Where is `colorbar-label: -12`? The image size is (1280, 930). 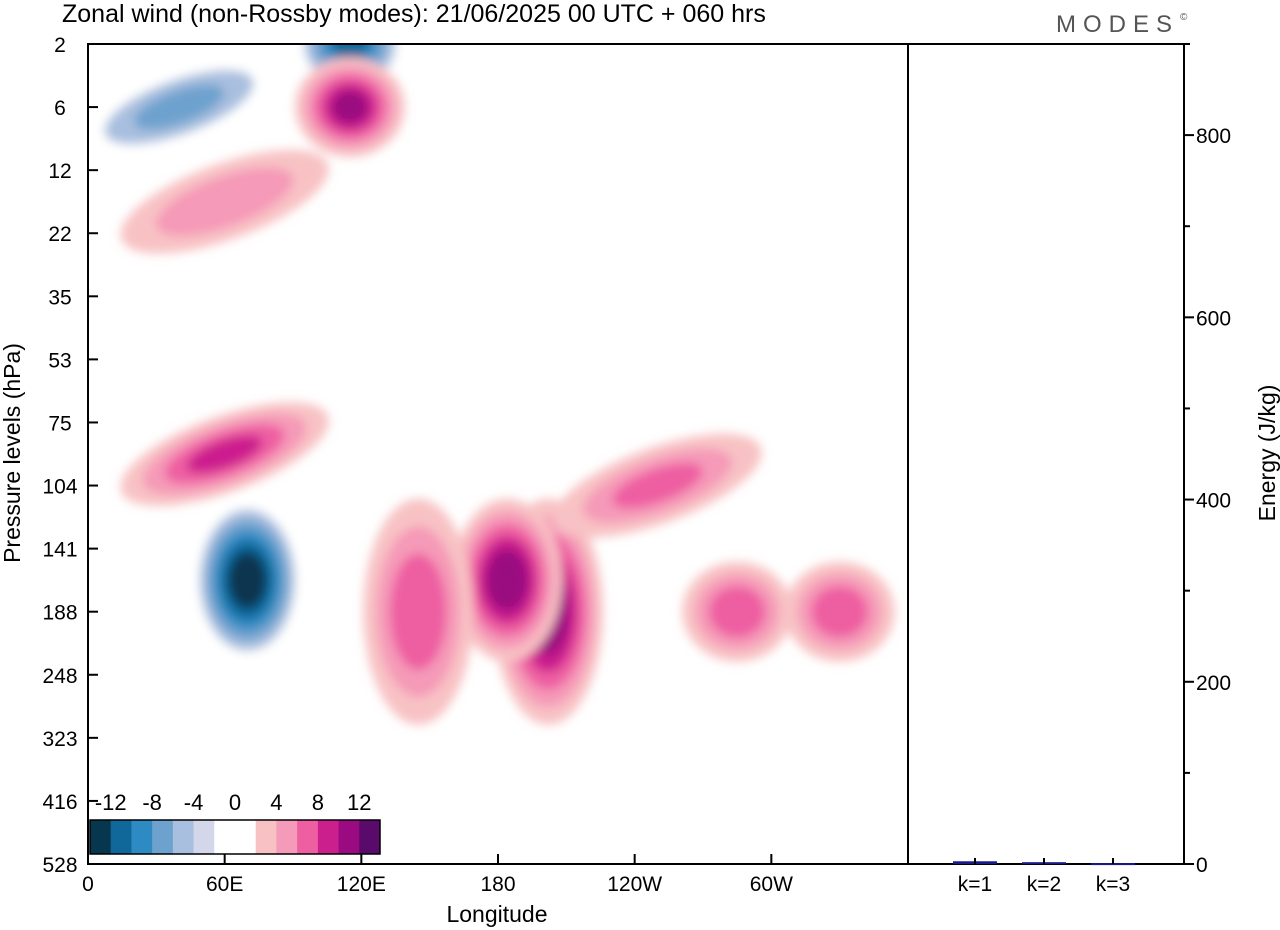 colorbar-label: -12 is located at coordinates (111, 802).